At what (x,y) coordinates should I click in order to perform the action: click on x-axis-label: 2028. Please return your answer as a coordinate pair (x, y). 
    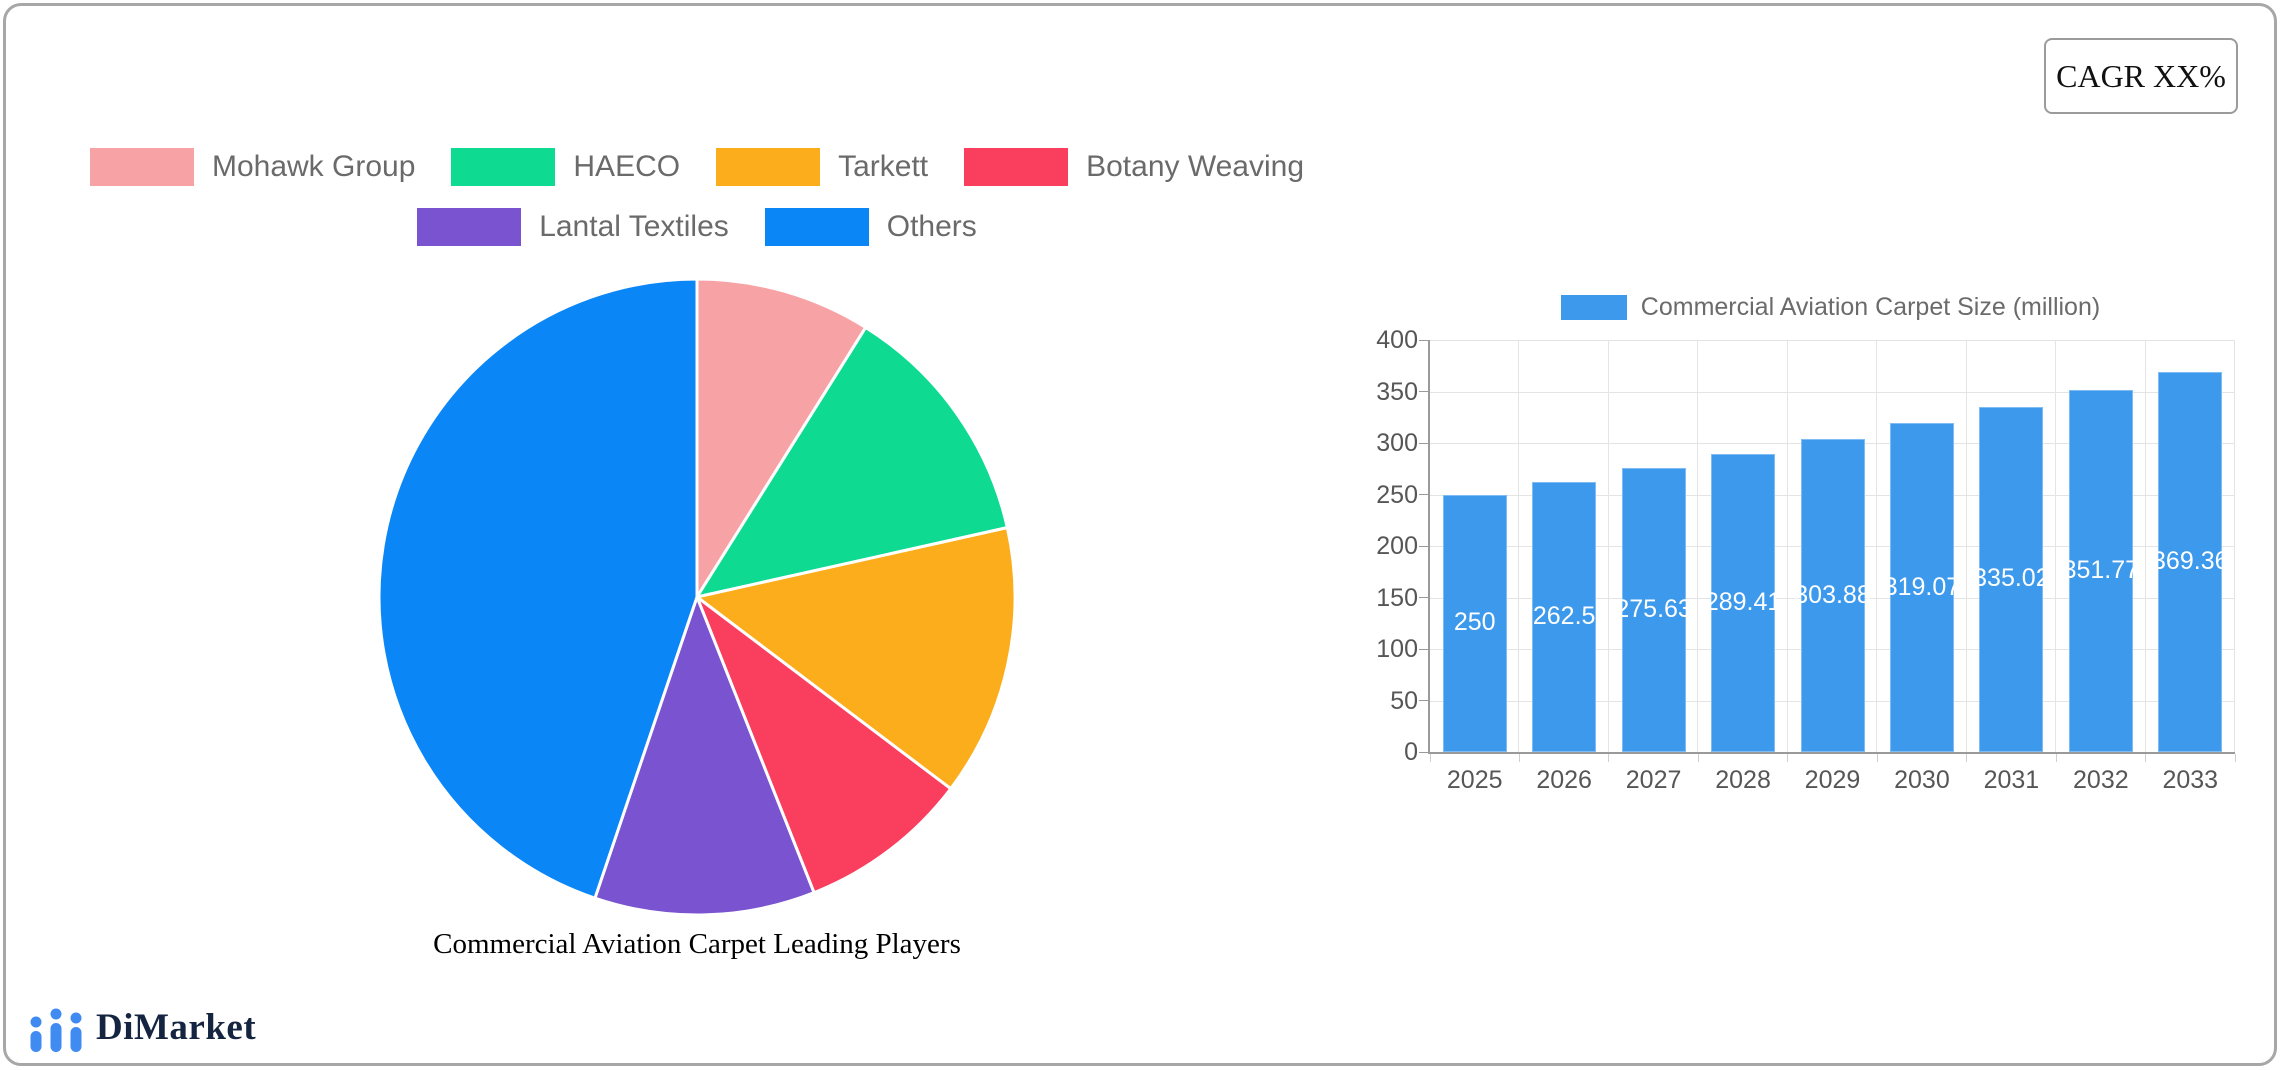
    Looking at the image, I should click on (1743, 780).